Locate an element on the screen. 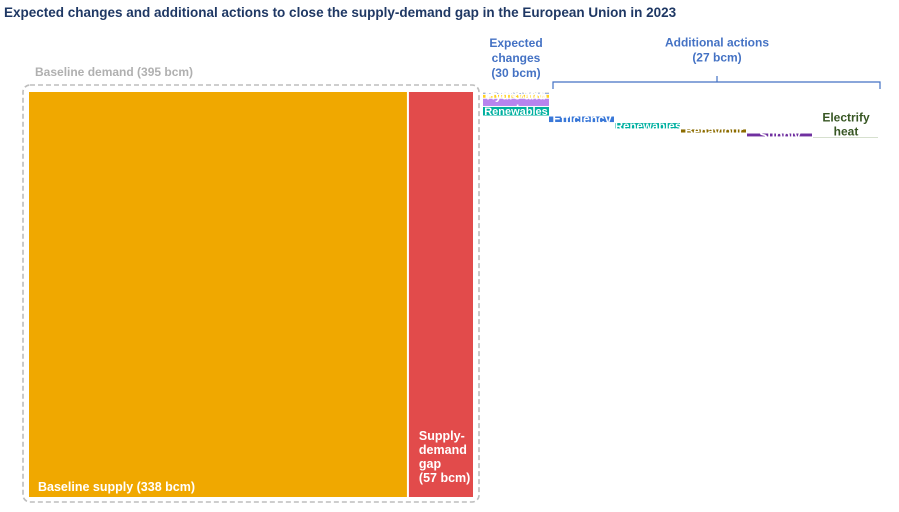 The height and width of the screenshot is (512, 899). additional-bar-supply is located at coordinates (779, 135).